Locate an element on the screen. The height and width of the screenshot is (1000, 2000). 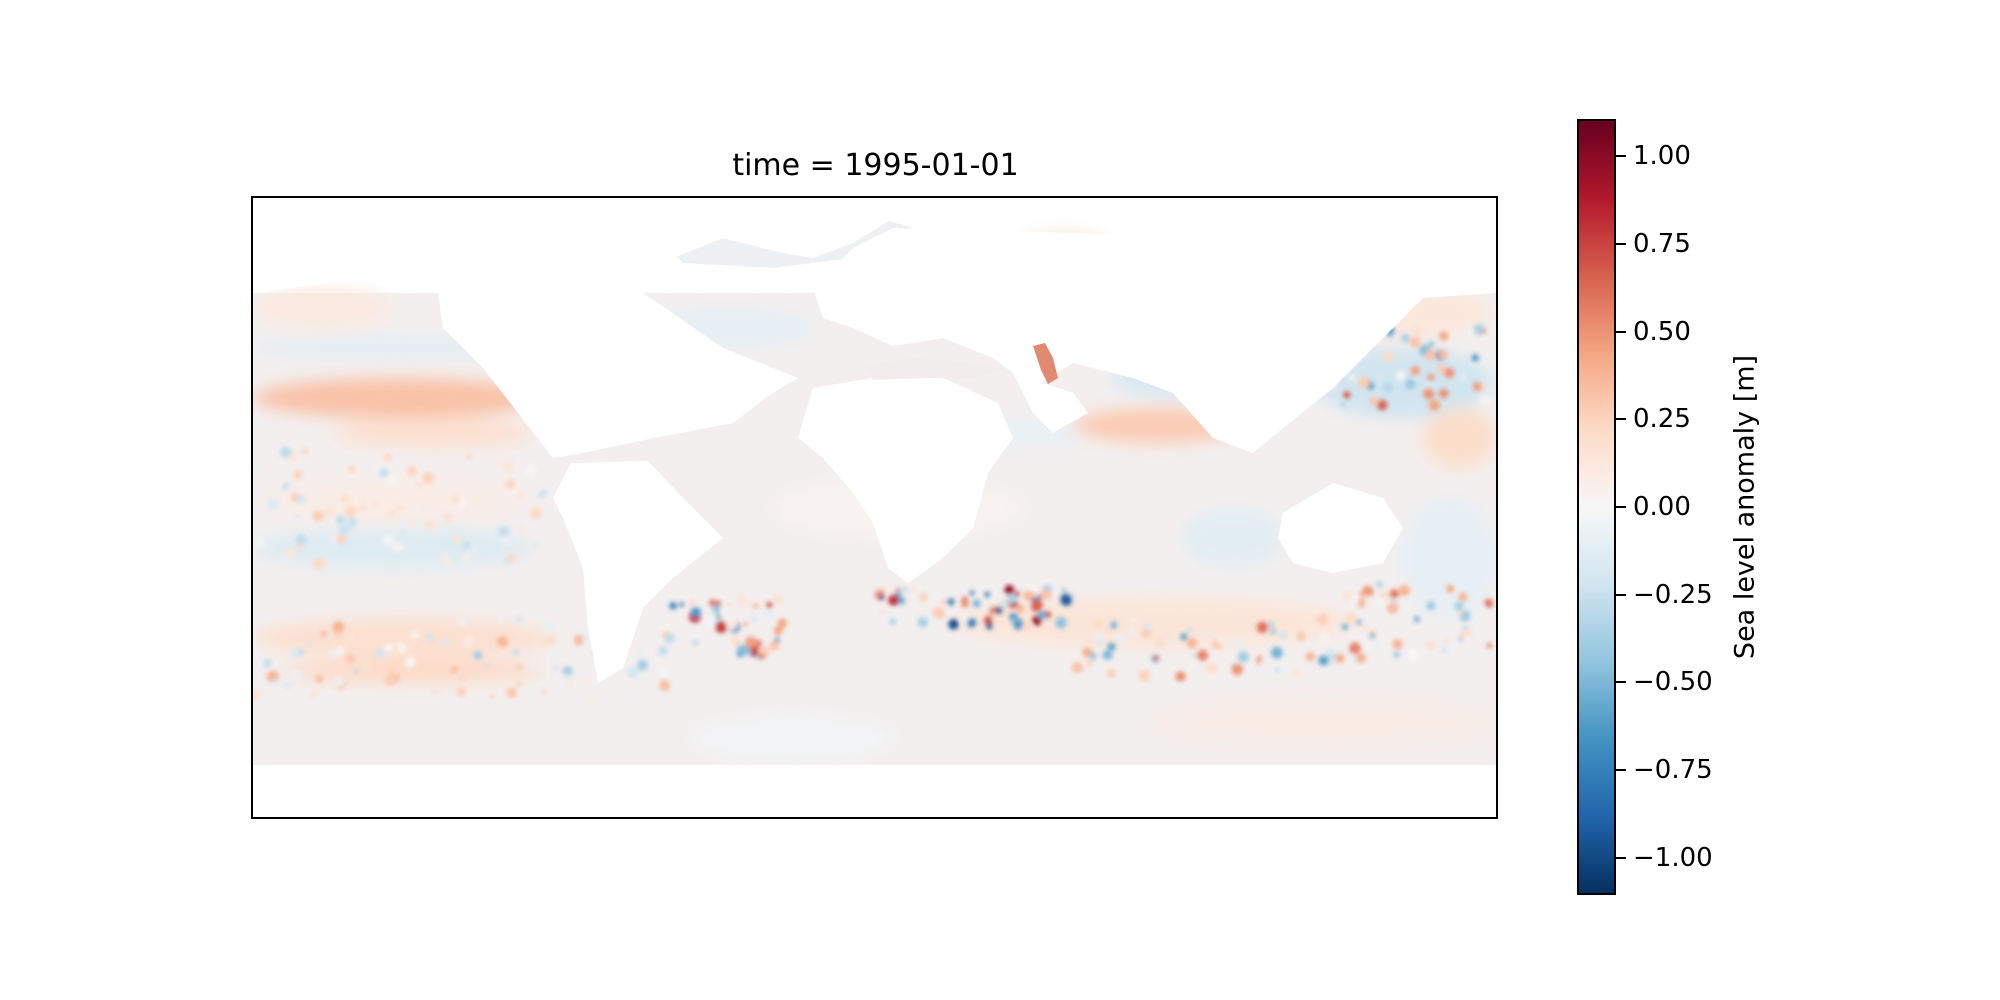
africa is located at coordinates (905, 480).